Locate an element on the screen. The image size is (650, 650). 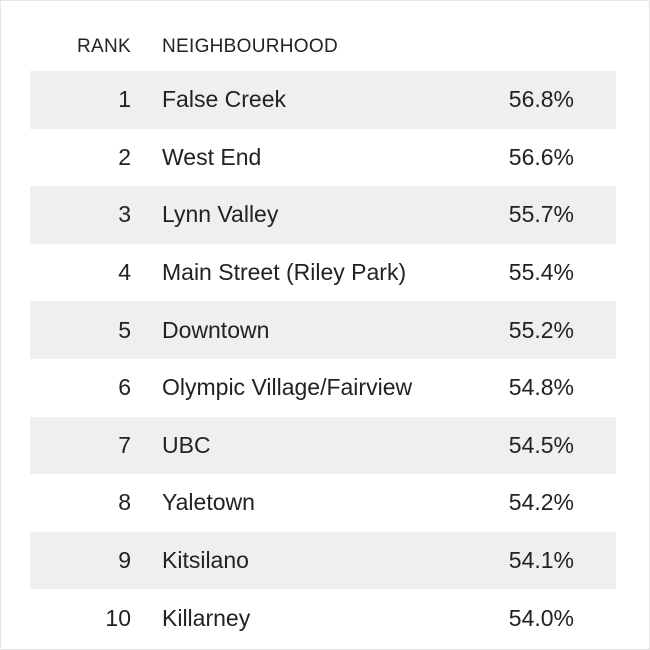
row-value: 55.7% is located at coordinates (541, 214).